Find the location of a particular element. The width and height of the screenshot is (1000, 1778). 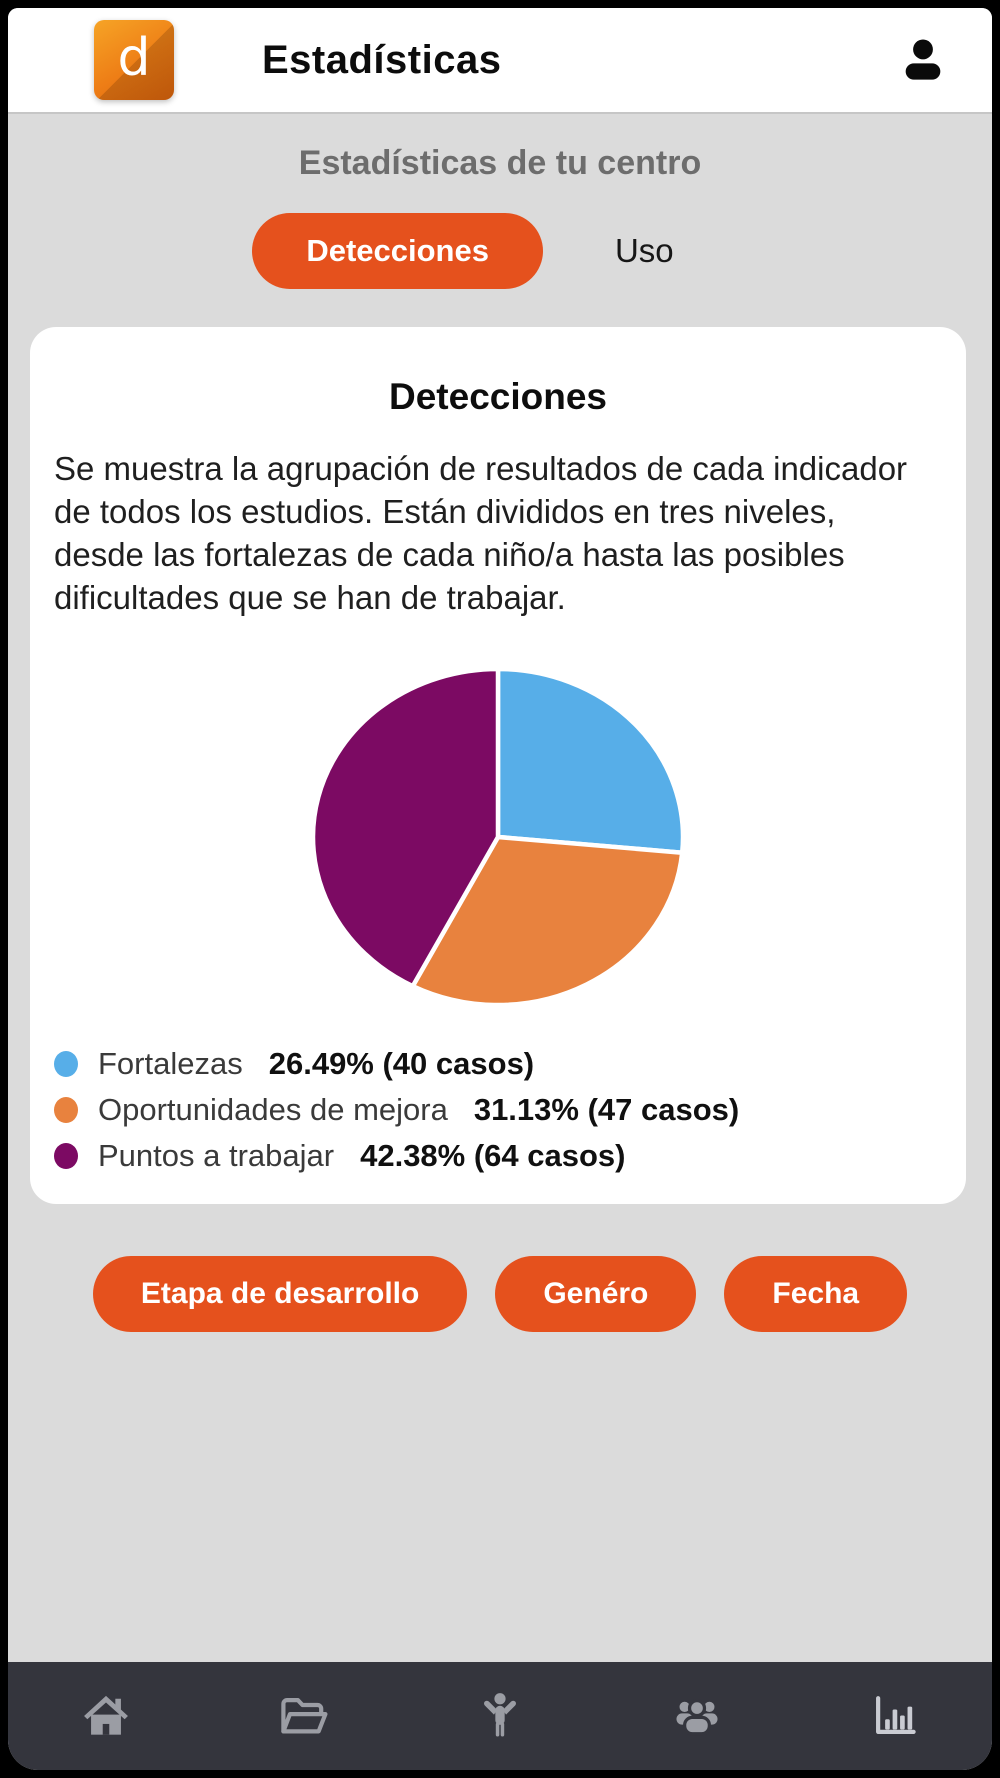

nav-users-button is located at coordinates (696, 1716).